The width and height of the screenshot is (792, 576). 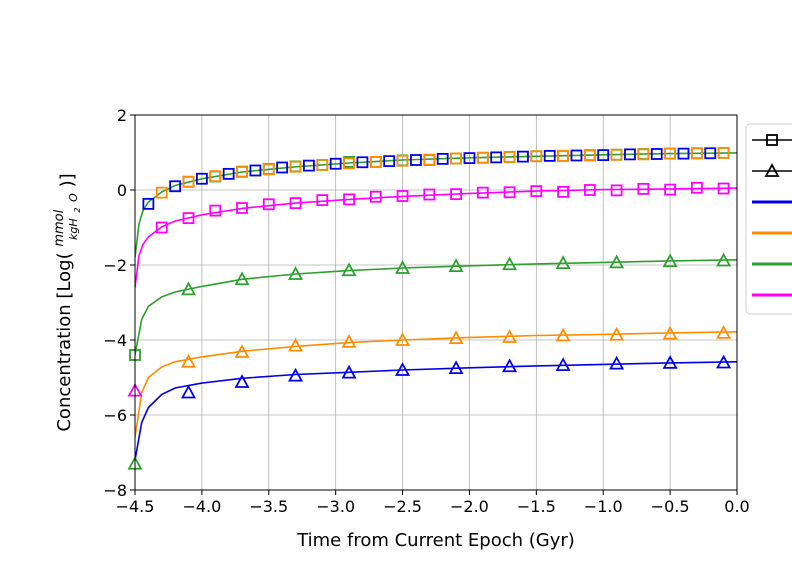 I want to click on legend-box, so click(x=768, y=219).